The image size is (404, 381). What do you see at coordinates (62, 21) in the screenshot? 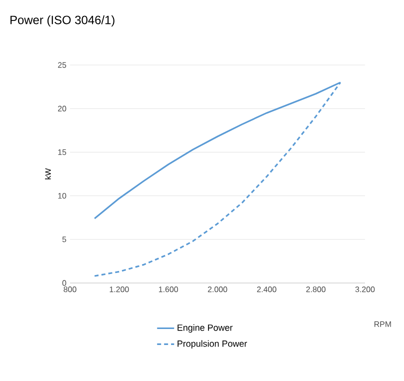
I see `chart-title: Power (ISO 3046/1)` at bounding box center [62, 21].